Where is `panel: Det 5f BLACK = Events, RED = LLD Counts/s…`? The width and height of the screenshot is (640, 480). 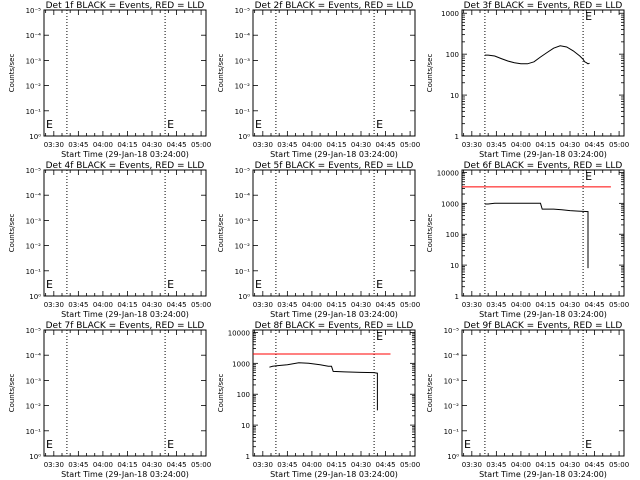
panel: Det 5f BLACK = Events, RED = LLD Counts/s… is located at coordinates (318, 240).